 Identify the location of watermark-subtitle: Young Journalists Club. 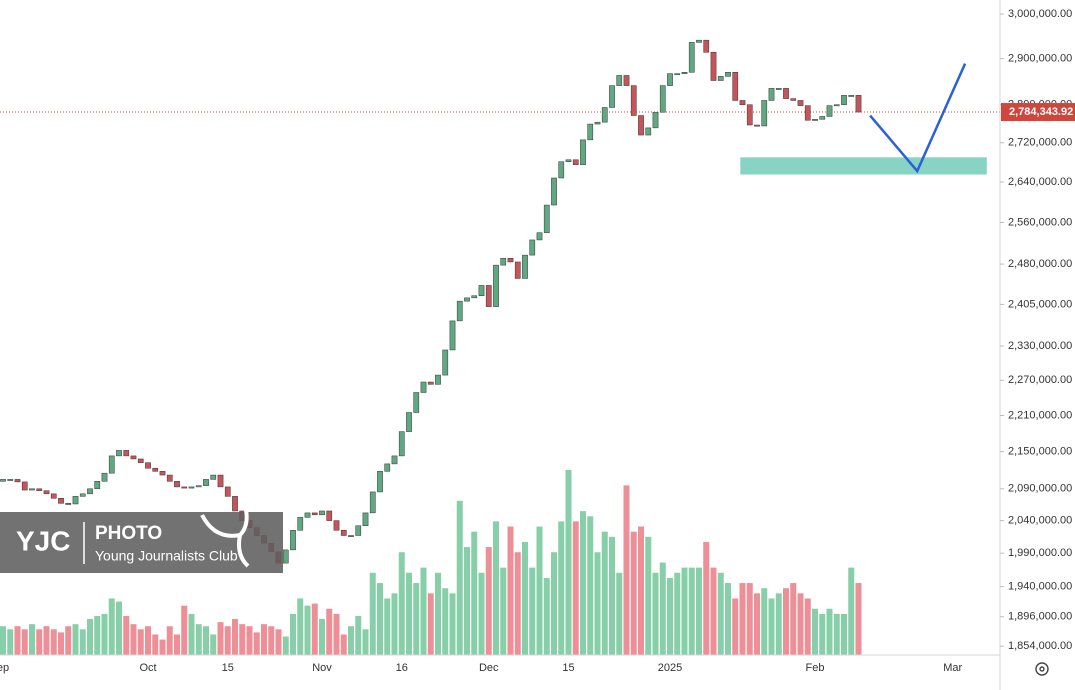
(166, 556).